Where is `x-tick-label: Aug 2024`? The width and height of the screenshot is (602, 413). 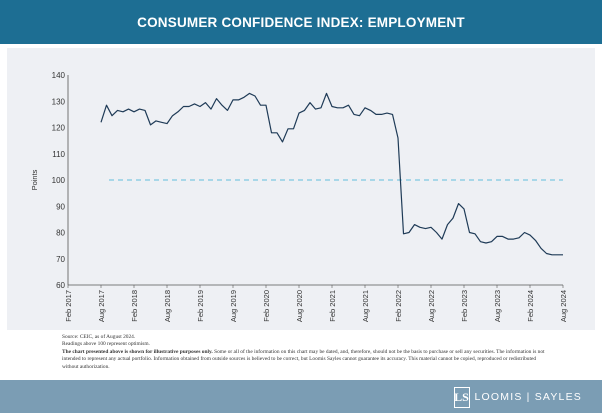 x-tick-label: Aug 2024 is located at coordinates (563, 306).